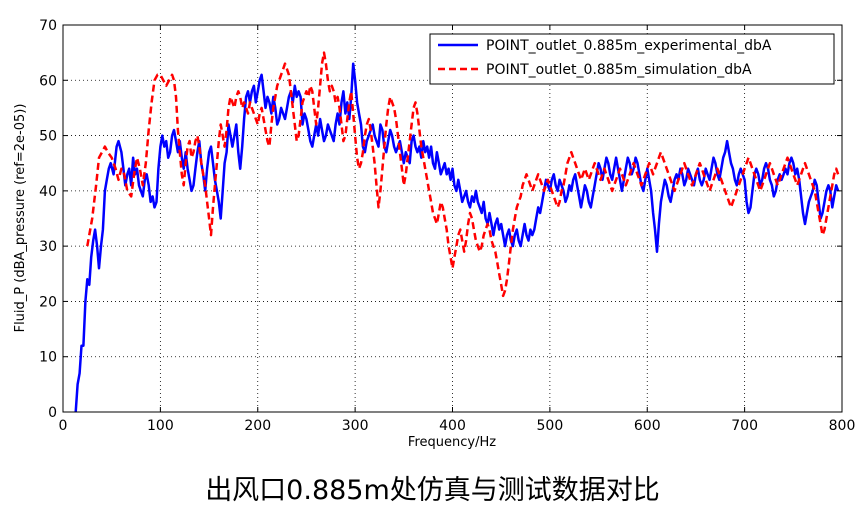 This screenshot has width=865, height=523. Describe the element at coordinates (550, 426) in the screenshot. I see `x-tick-label: 500` at that location.